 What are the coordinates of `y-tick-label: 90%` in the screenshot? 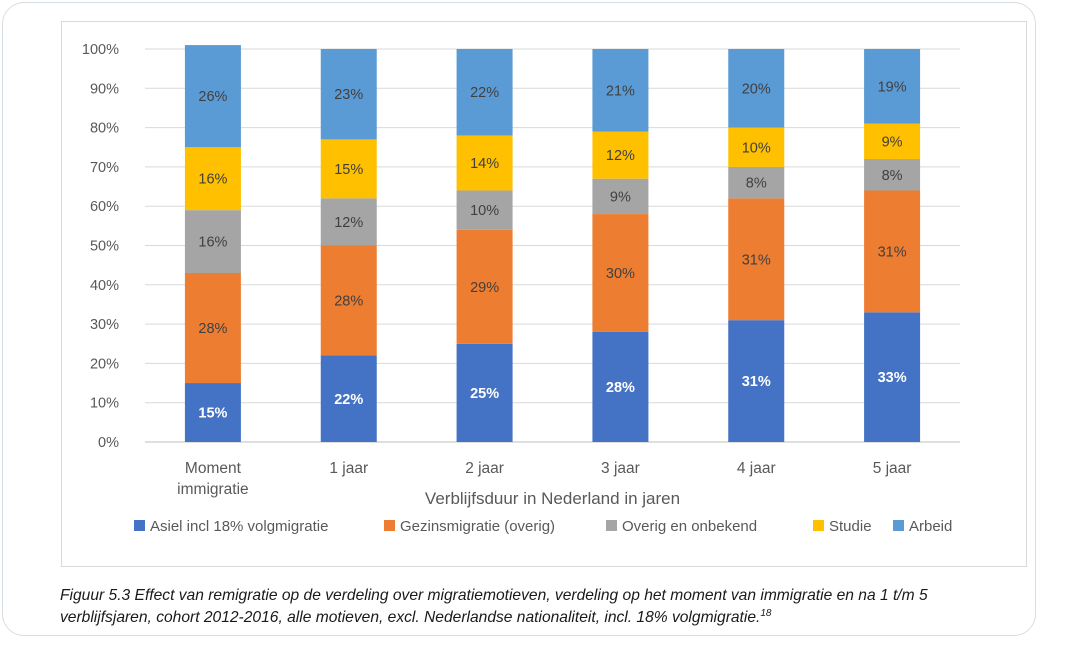 It's located at (104, 89).